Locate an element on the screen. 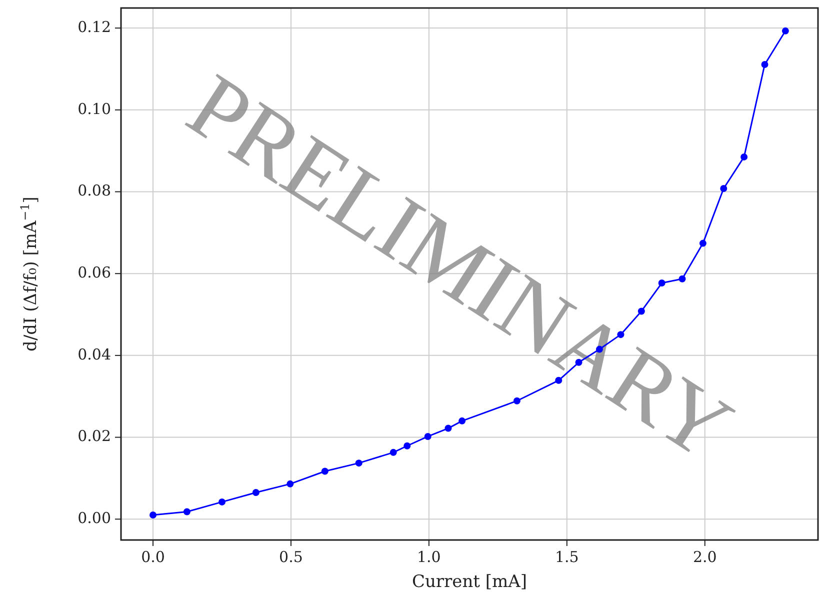  x-tick-label: 0.0 is located at coordinates (153, 557).